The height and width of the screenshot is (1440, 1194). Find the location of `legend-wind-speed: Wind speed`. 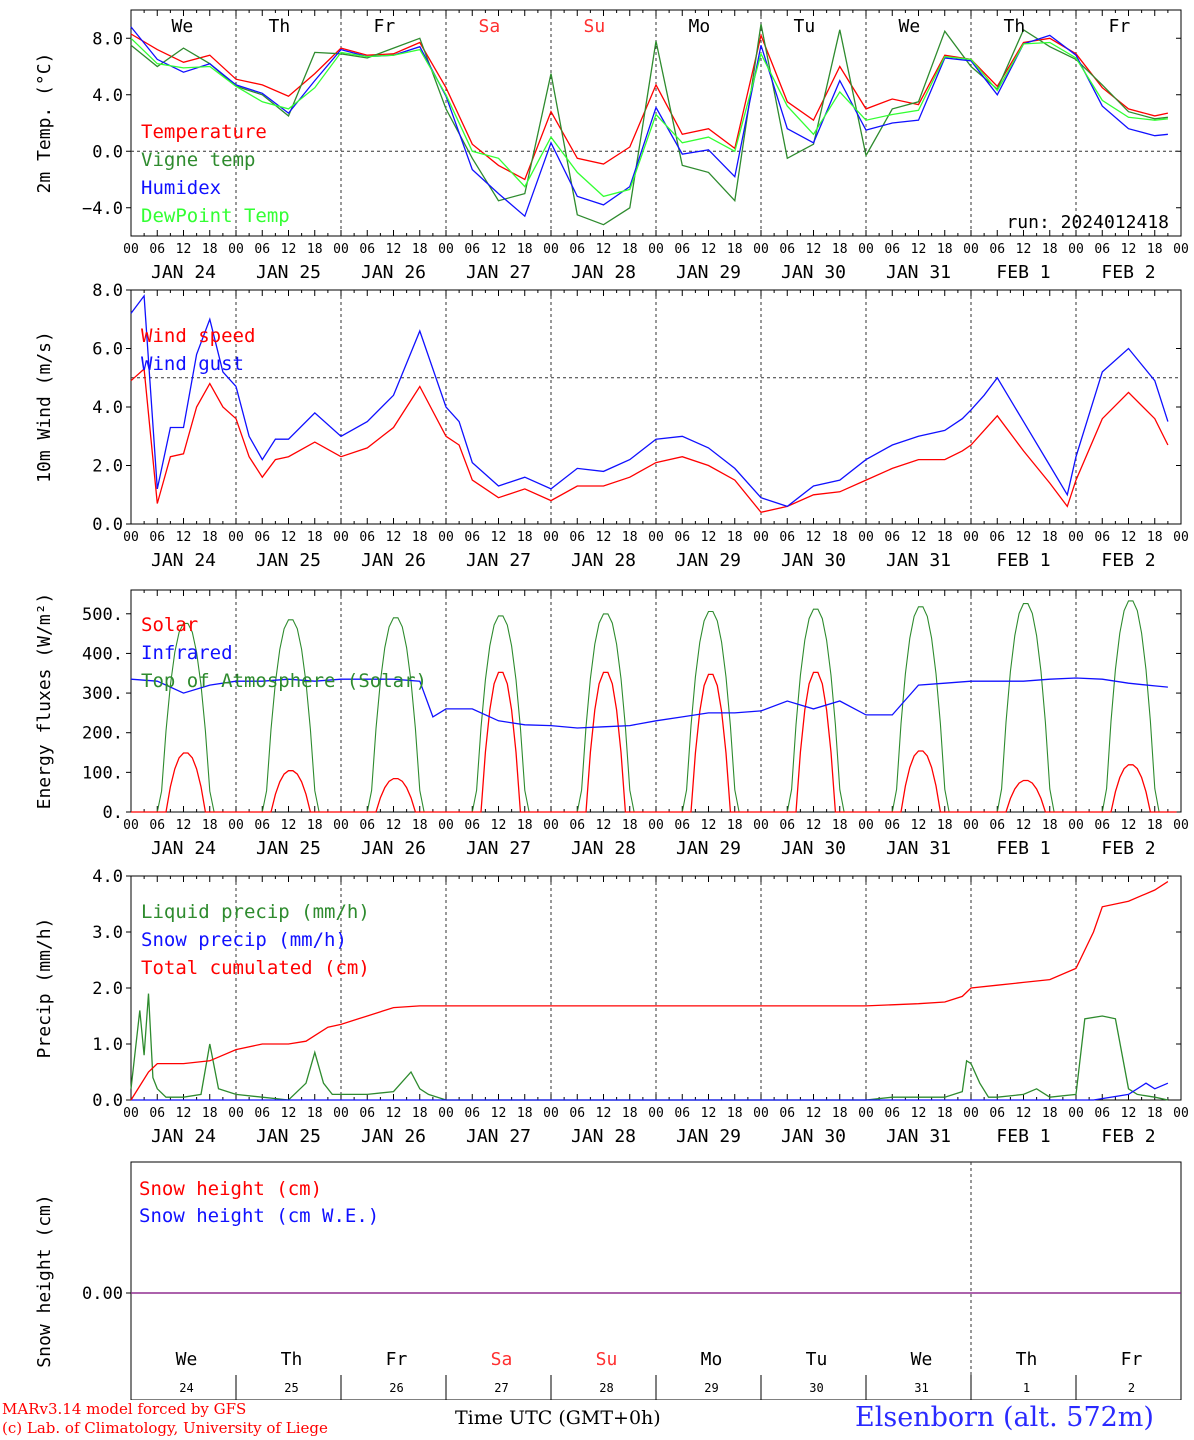

legend-wind-speed: Wind speed is located at coordinates (198, 336).